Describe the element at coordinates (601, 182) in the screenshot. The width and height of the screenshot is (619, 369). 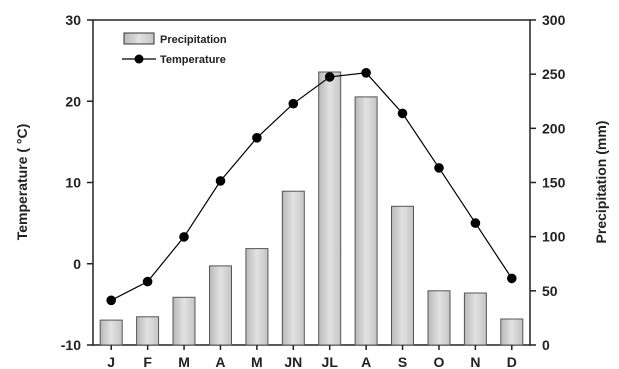
I see `right-axis-title: Precipitation (mm)` at that location.